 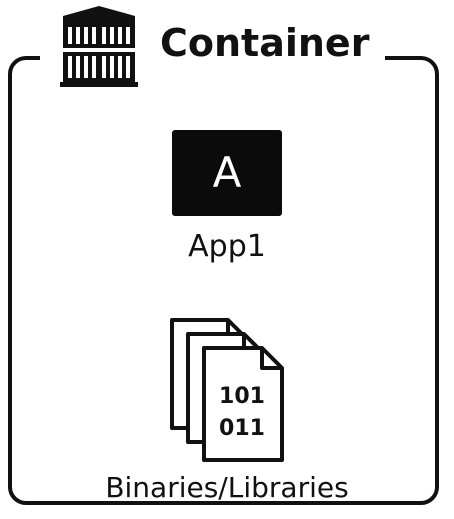 I want to click on container-title: Container, so click(x=265, y=43).